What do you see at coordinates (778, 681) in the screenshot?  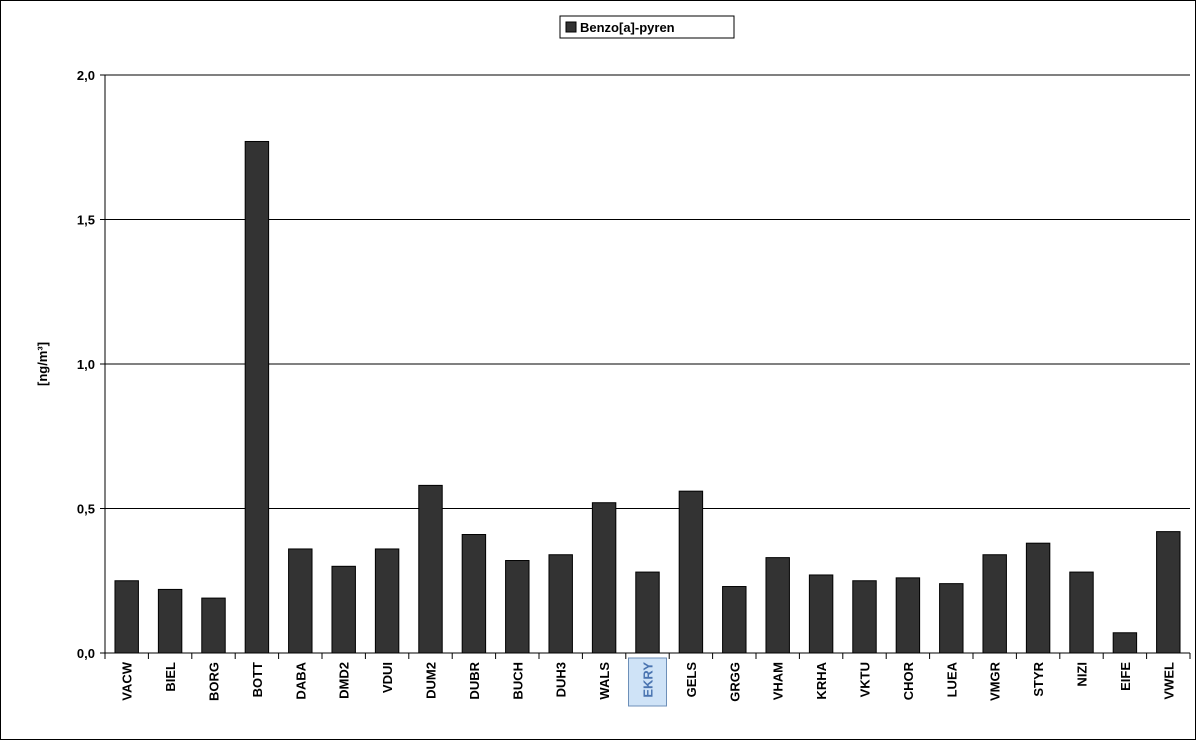 I see `x-tick-label: VHAM` at bounding box center [778, 681].